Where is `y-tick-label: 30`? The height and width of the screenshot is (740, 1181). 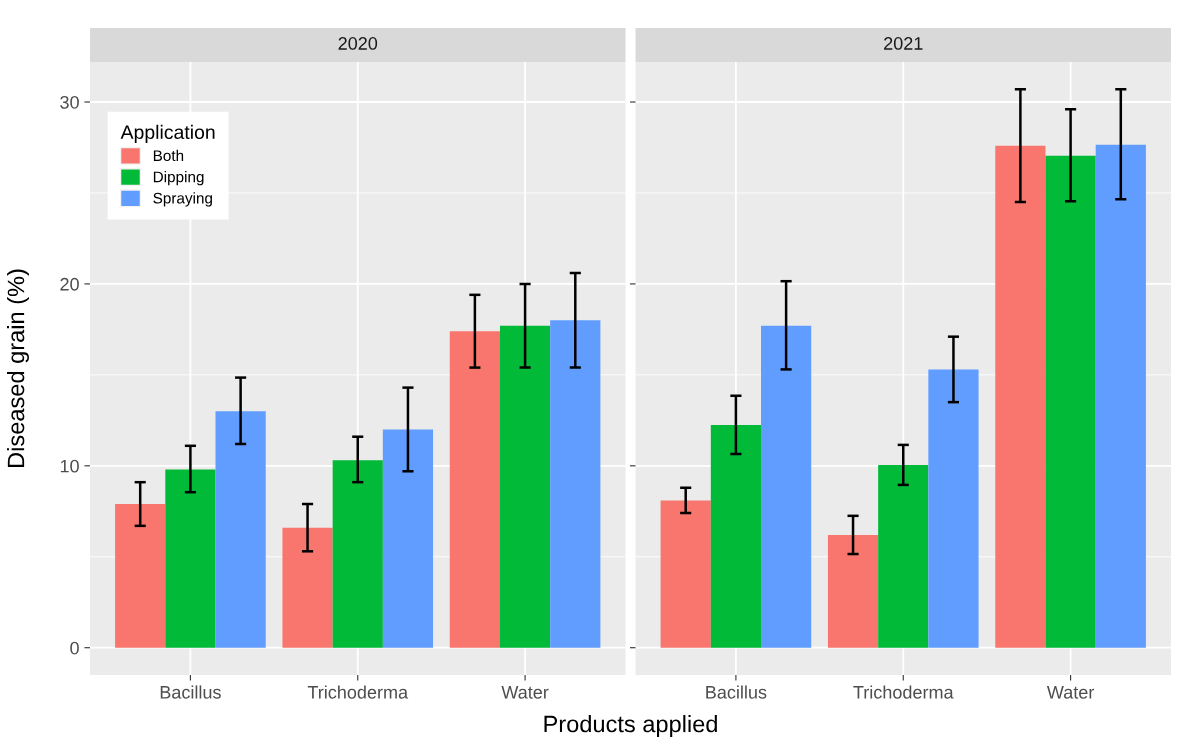 y-tick-label: 30 is located at coordinates (69, 102).